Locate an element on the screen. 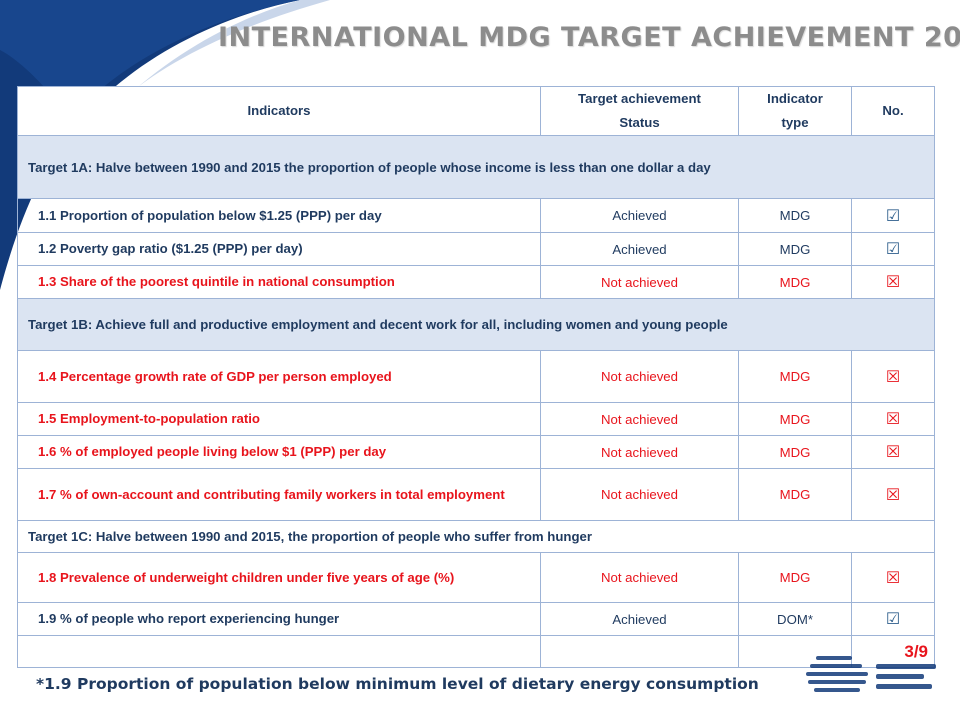 Image resolution: width=960 pixels, height=720 pixels. header-status-line1: Target achievement is located at coordinates (639, 98).